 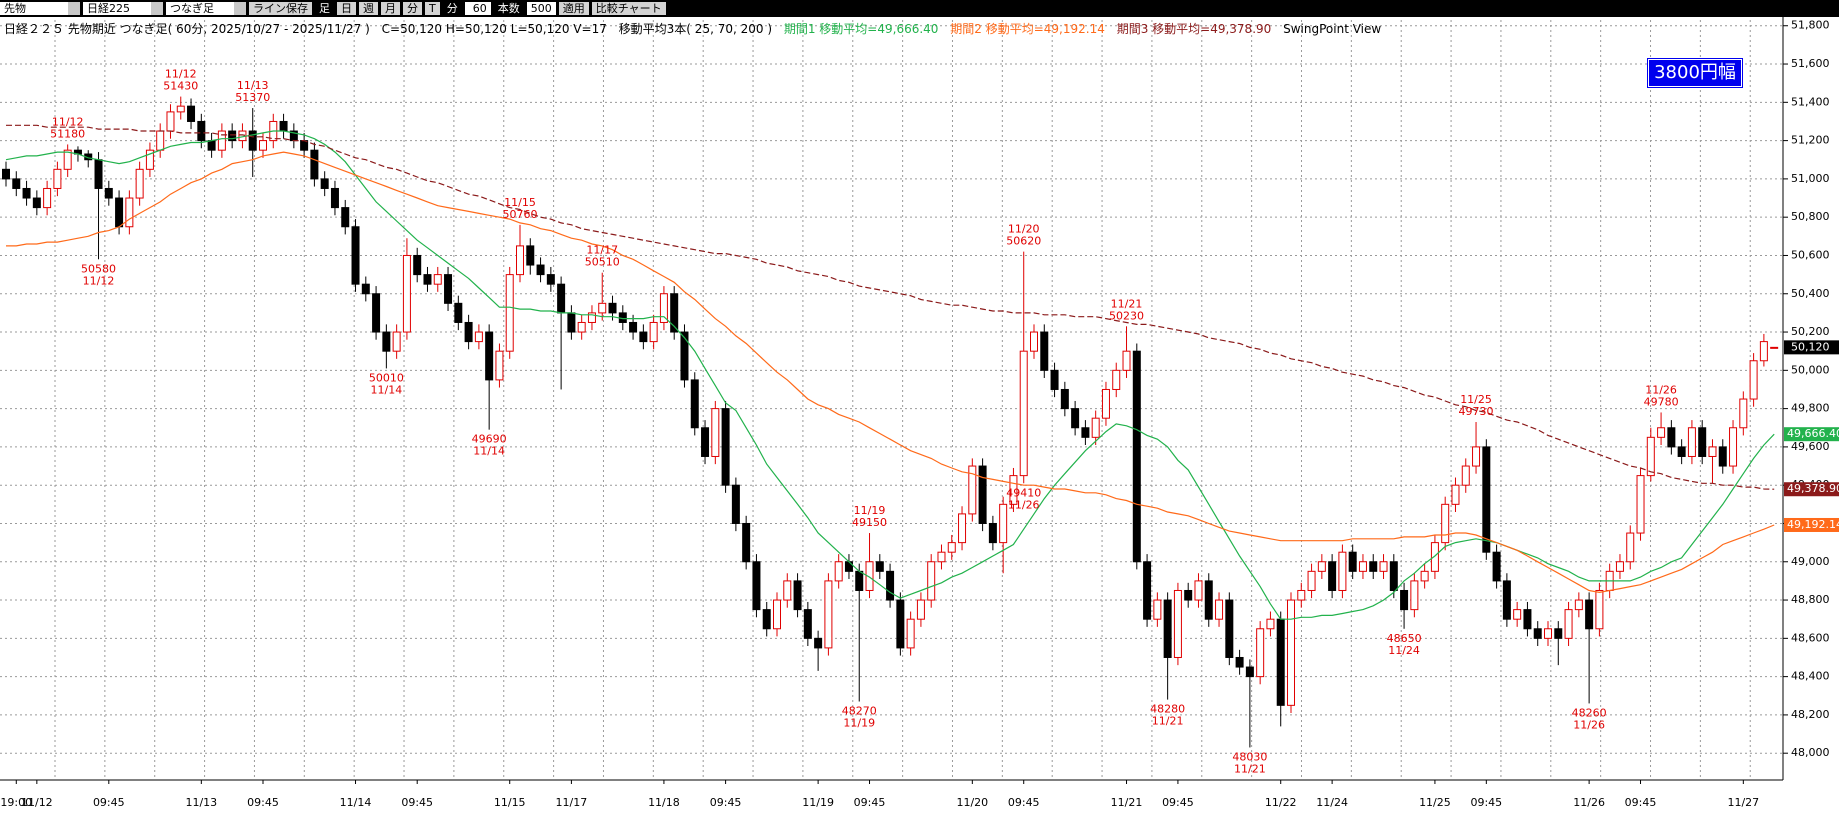 What do you see at coordinates (1127, 802) in the screenshot?
I see `x-tick-label: 11/21` at bounding box center [1127, 802].